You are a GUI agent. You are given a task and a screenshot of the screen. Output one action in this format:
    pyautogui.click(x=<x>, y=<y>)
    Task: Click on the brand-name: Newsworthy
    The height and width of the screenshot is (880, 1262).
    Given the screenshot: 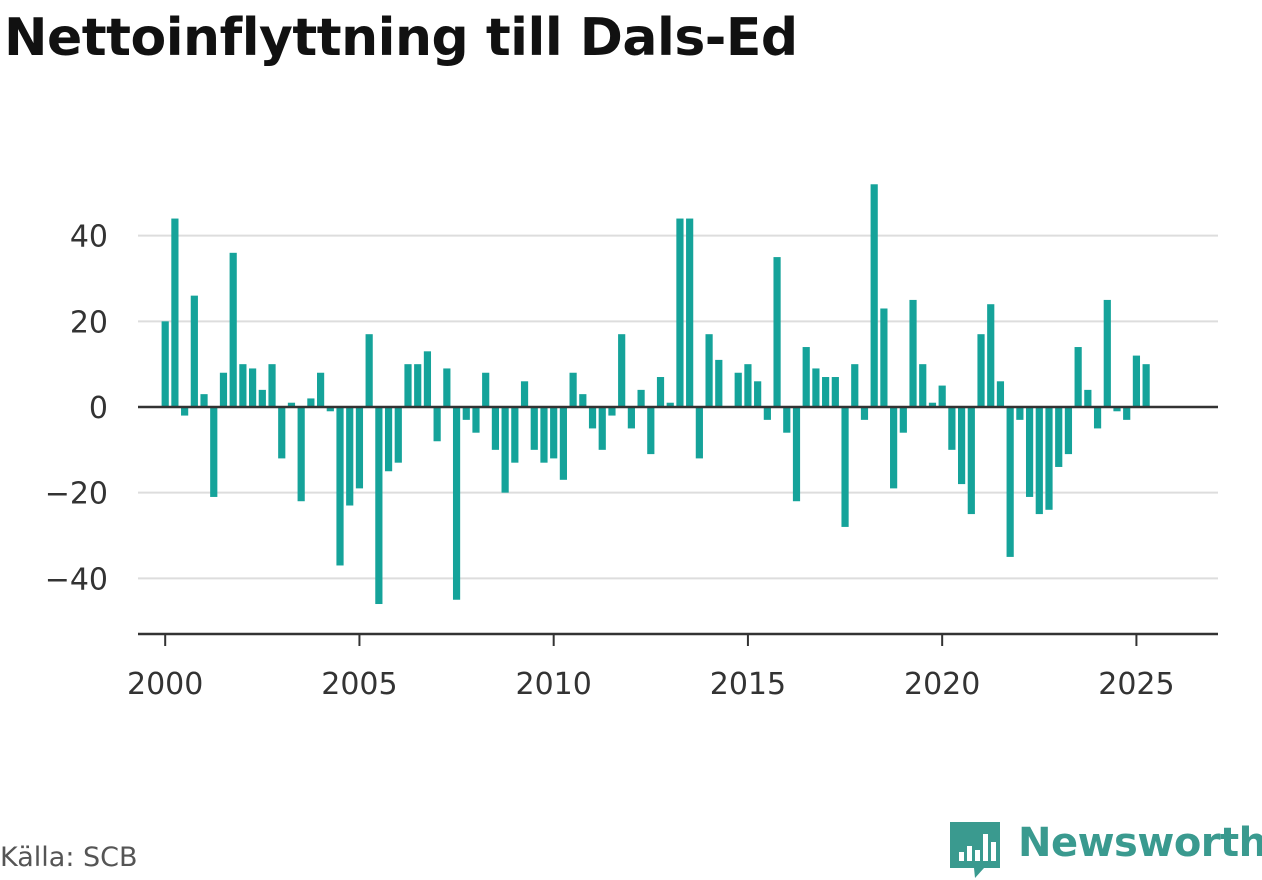 What is the action you would take?
    pyautogui.click(x=1140, y=843)
    